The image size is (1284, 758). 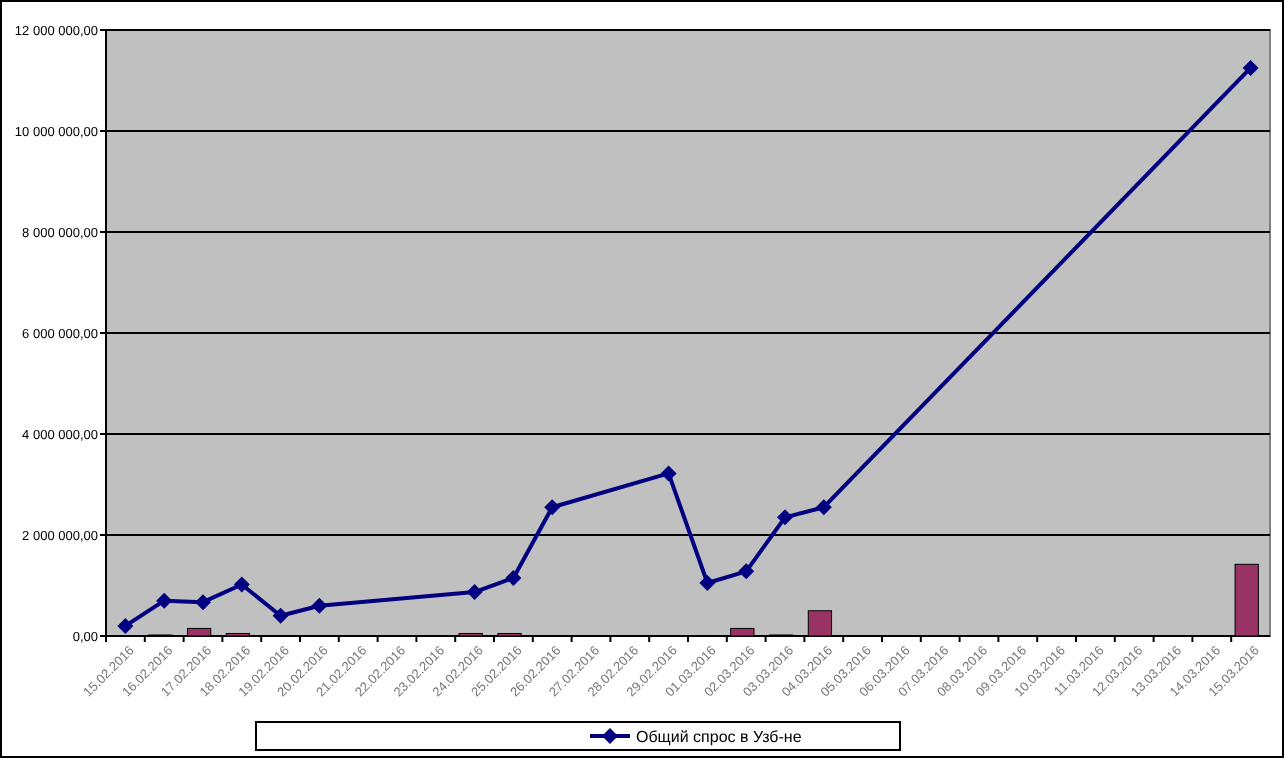 I want to click on legend-label: Общий спрос в Узб-не, so click(x=719, y=736).